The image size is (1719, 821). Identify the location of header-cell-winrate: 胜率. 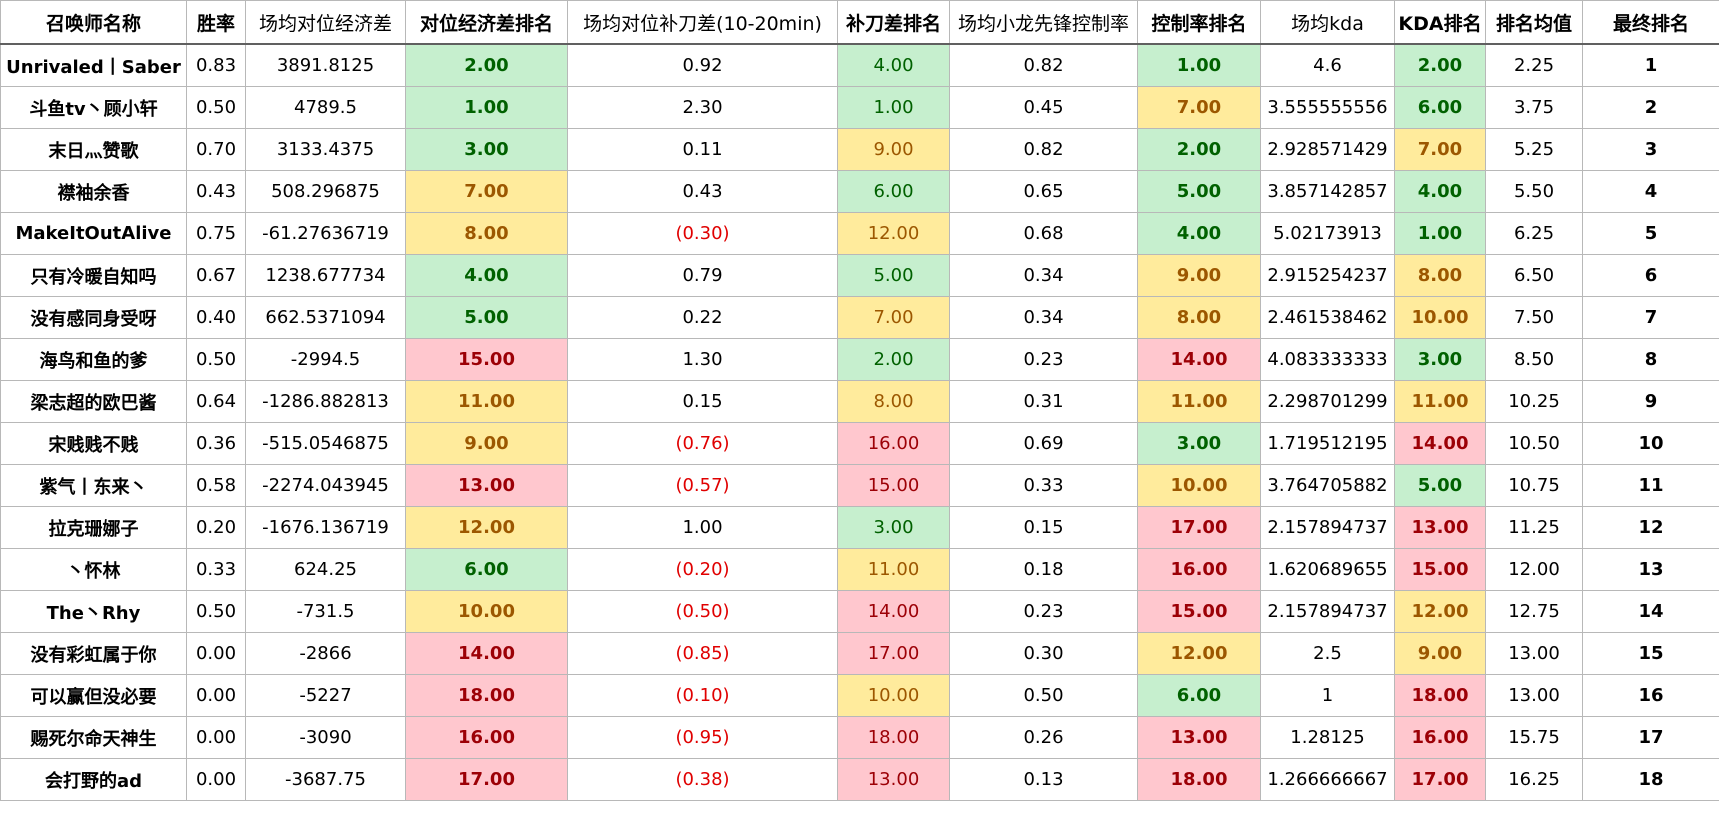
(216, 22).